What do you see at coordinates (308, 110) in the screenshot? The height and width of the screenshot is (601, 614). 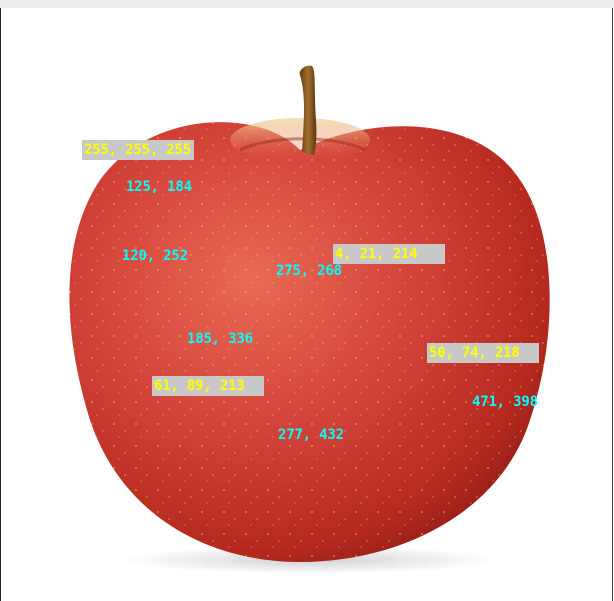 I see `apple-stem` at bounding box center [308, 110].